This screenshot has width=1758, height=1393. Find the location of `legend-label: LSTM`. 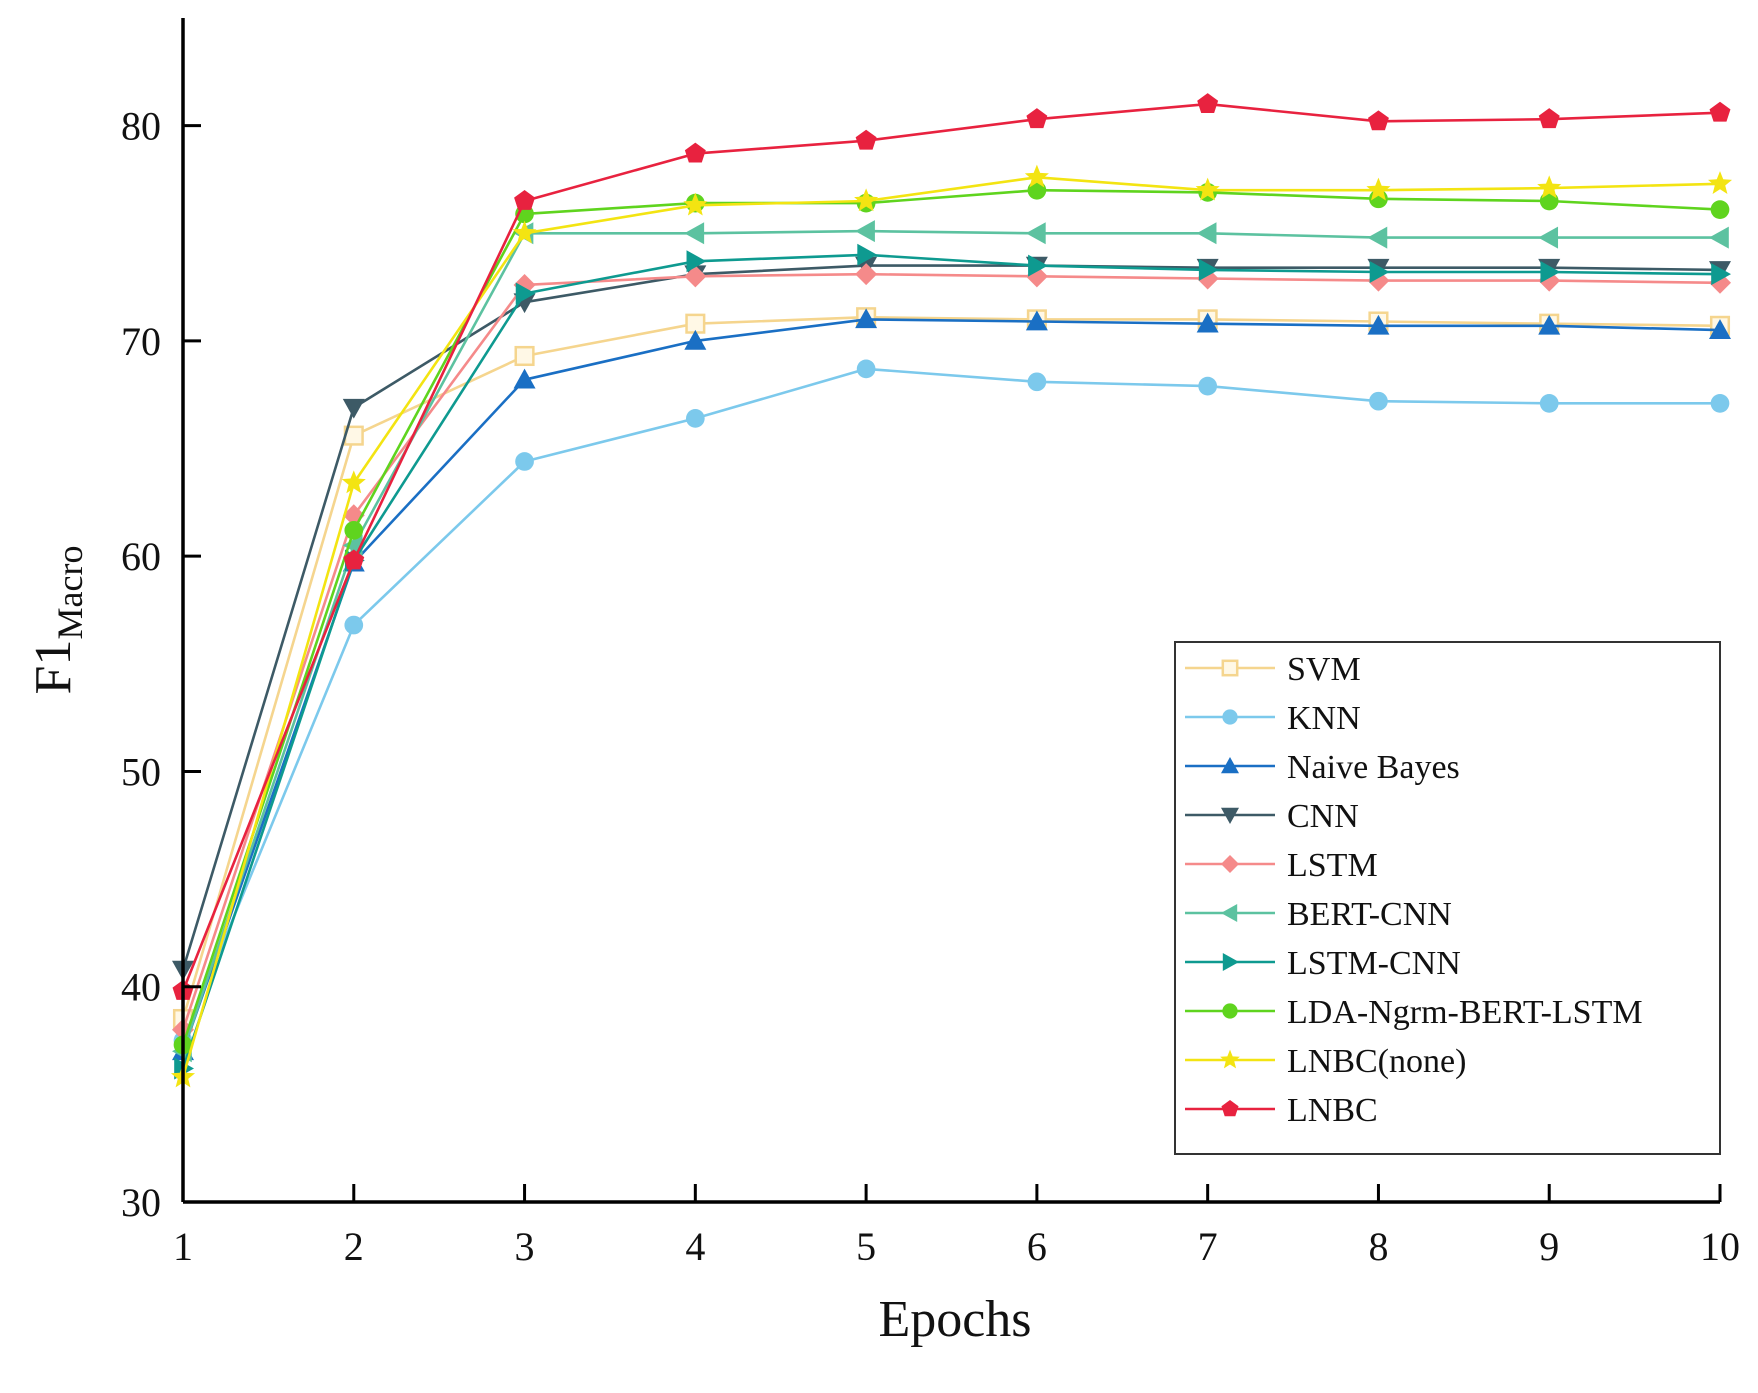

legend-label: LSTM is located at coordinates (1332, 865).